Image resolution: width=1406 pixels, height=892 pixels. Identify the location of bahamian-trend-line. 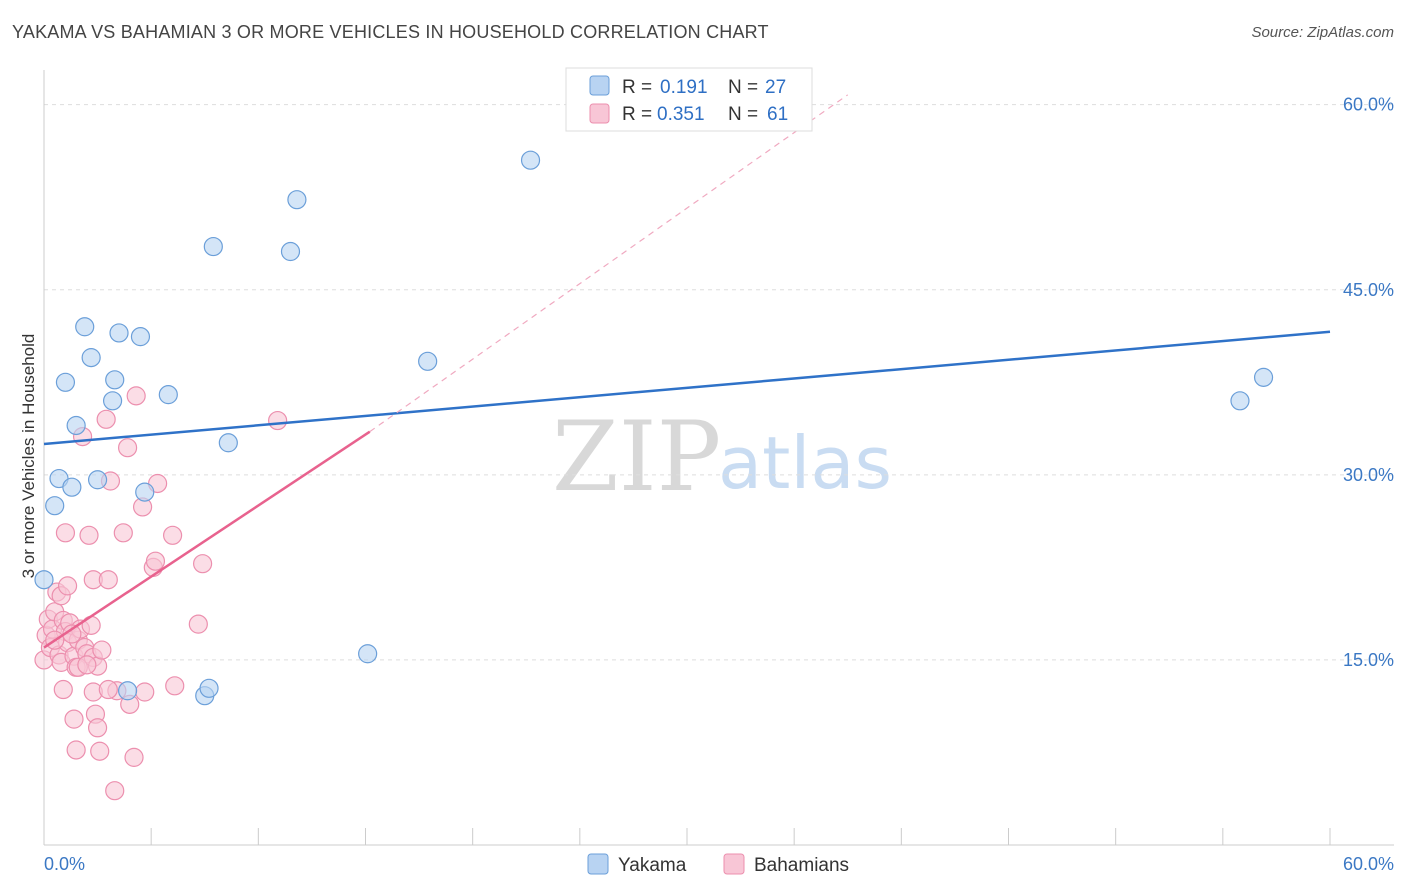
(207, 539).